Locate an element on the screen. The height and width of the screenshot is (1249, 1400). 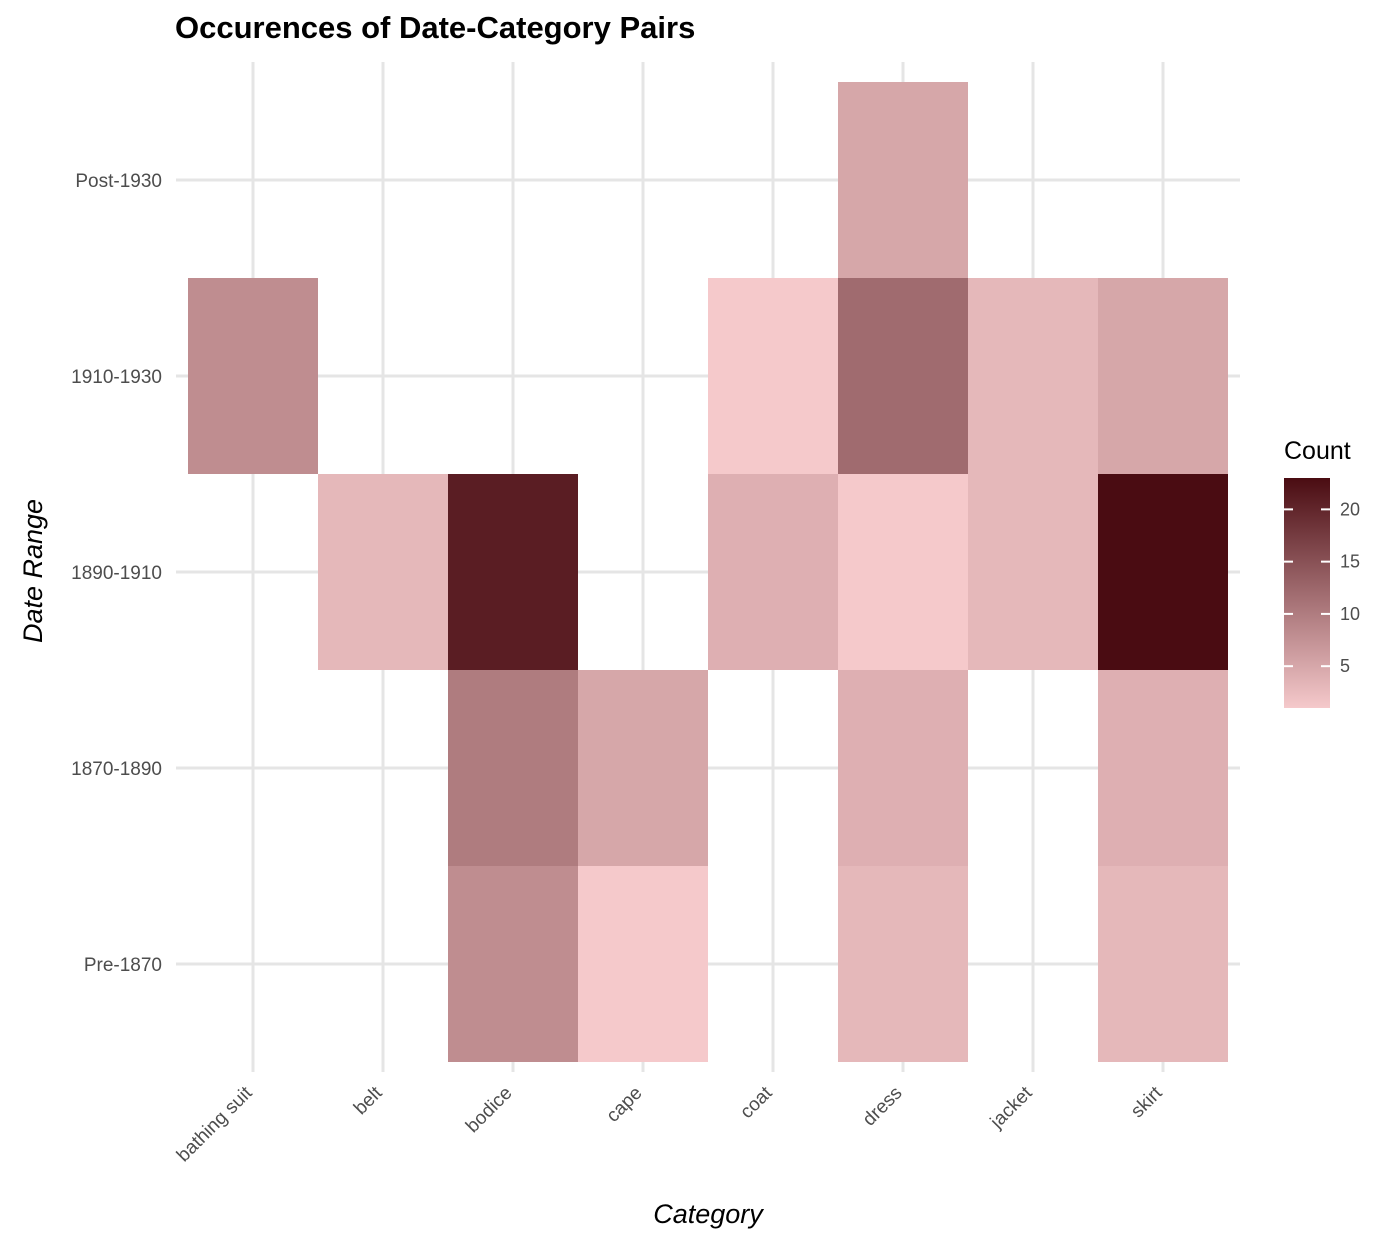
legend-colorbar is located at coordinates (1307, 593).